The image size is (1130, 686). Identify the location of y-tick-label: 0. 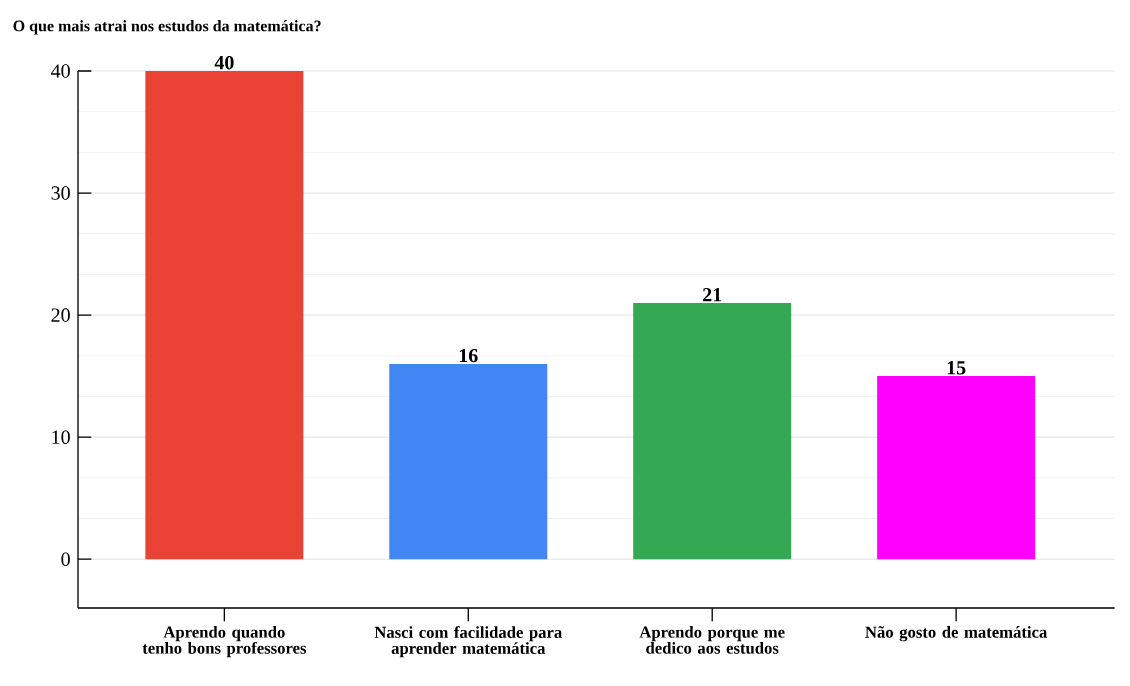
(65, 559).